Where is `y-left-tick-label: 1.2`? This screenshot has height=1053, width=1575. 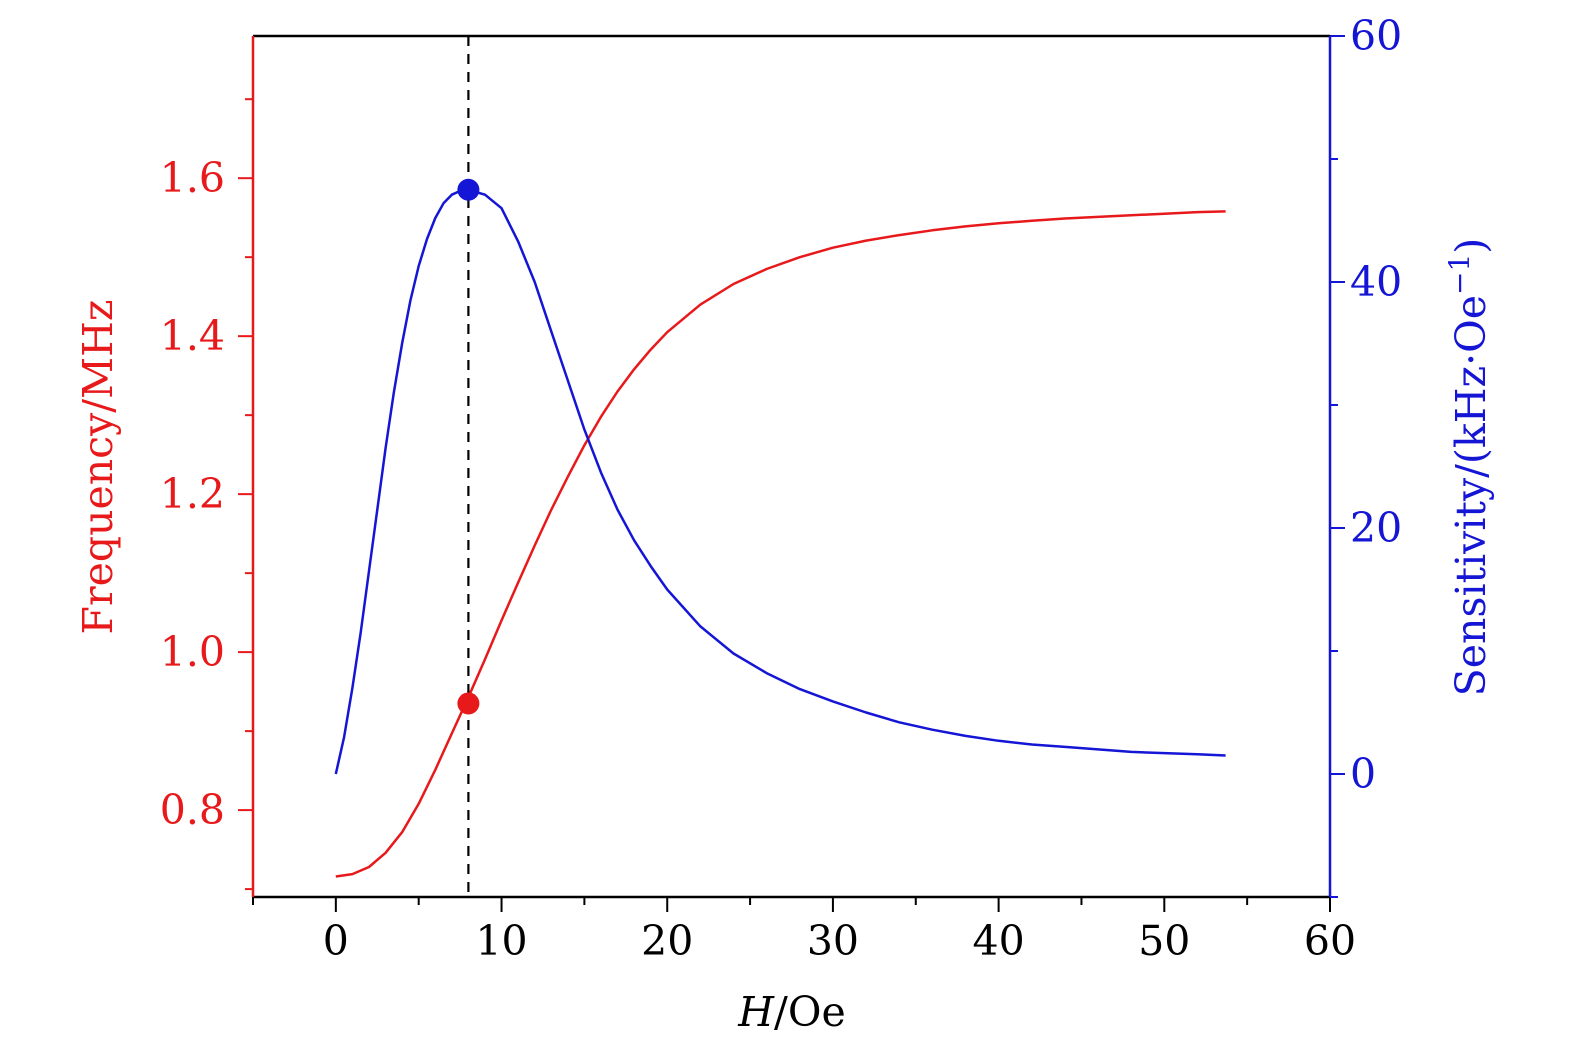 y-left-tick-label: 1.2 is located at coordinates (192, 494).